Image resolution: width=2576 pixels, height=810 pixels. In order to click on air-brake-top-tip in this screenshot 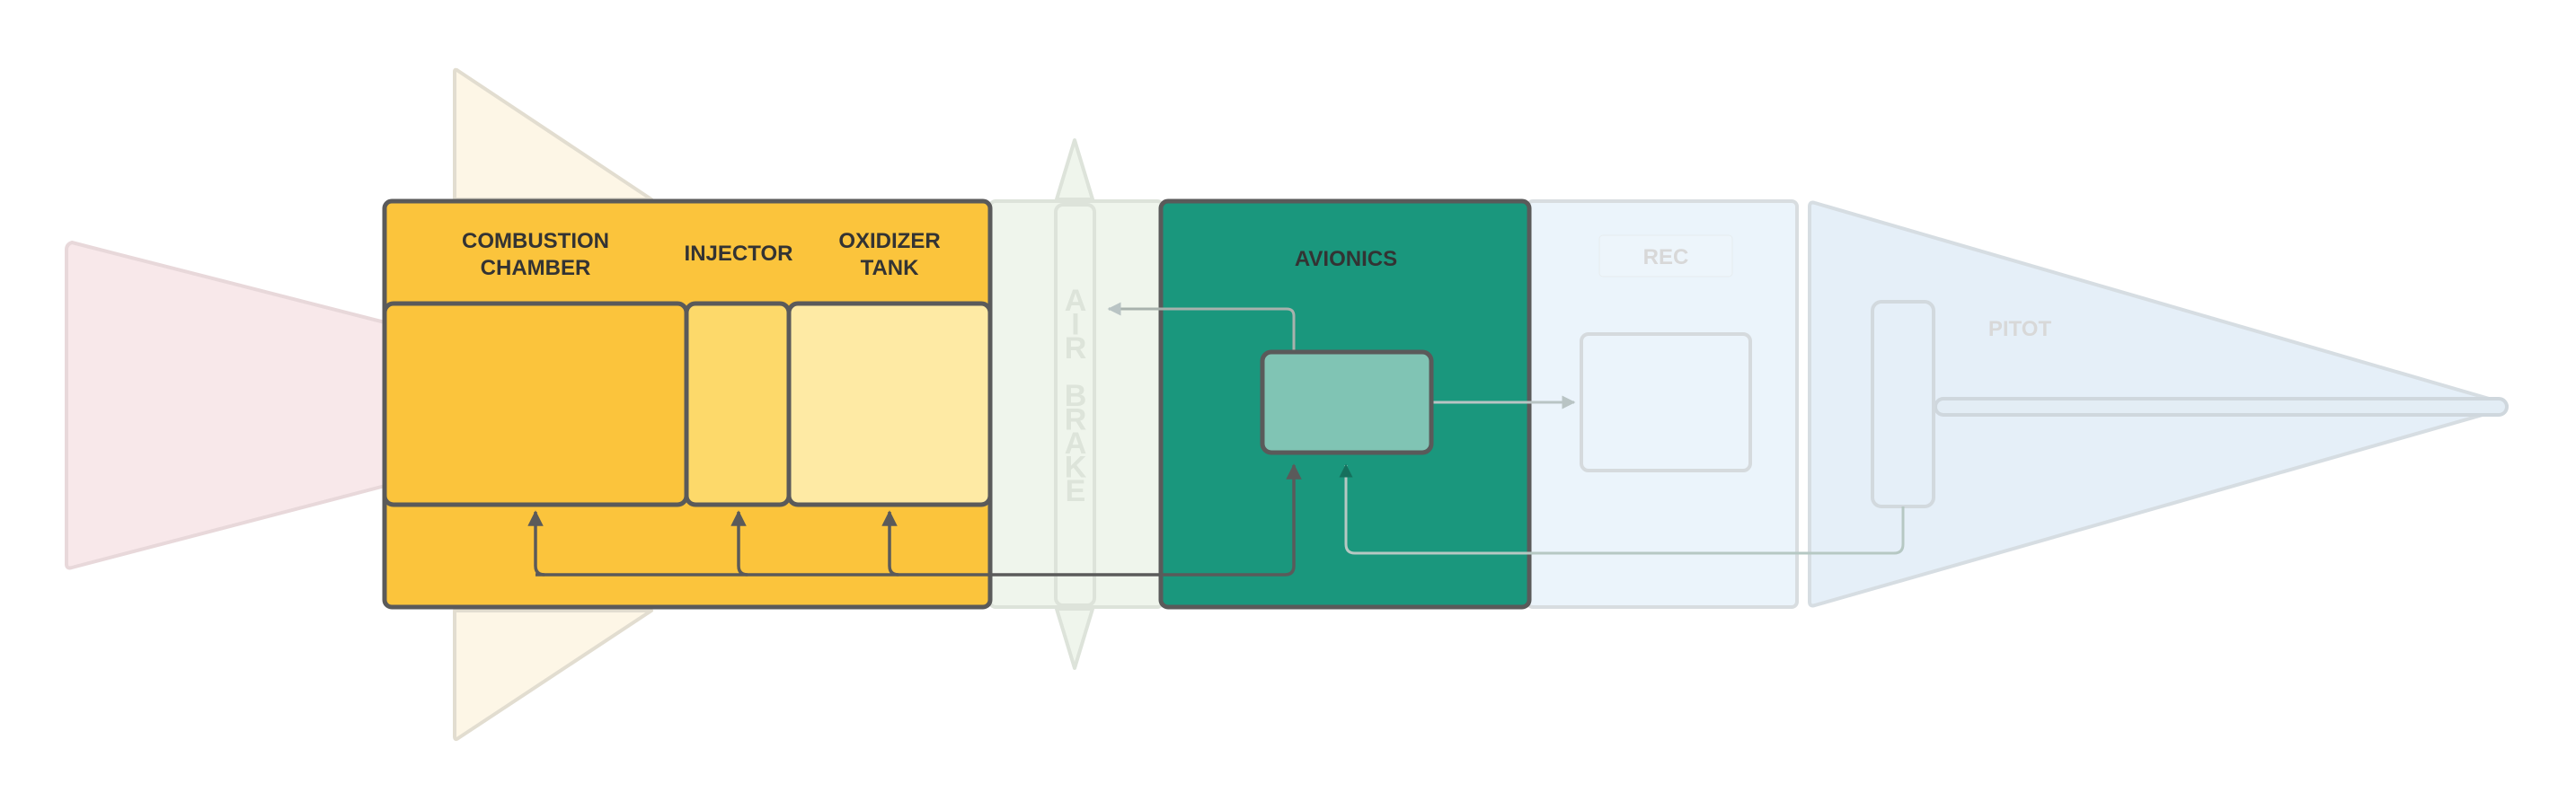, I will do `click(1074, 169)`.